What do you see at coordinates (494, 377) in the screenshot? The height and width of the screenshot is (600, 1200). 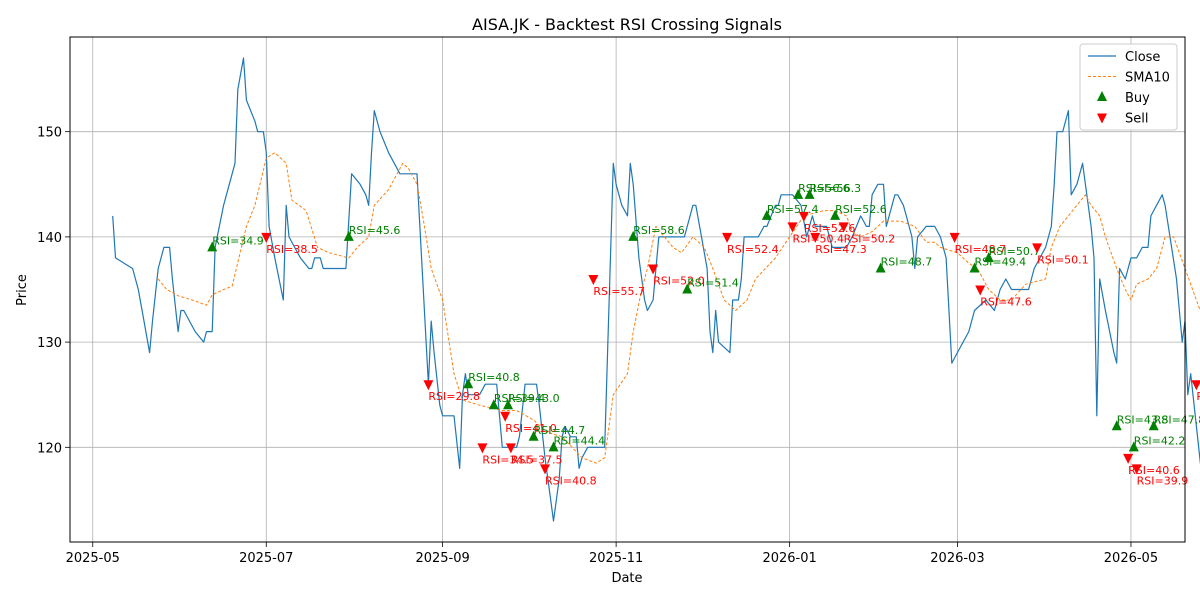 I see `buy-rsi-label: RSI=40.8` at bounding box center [494, 377].